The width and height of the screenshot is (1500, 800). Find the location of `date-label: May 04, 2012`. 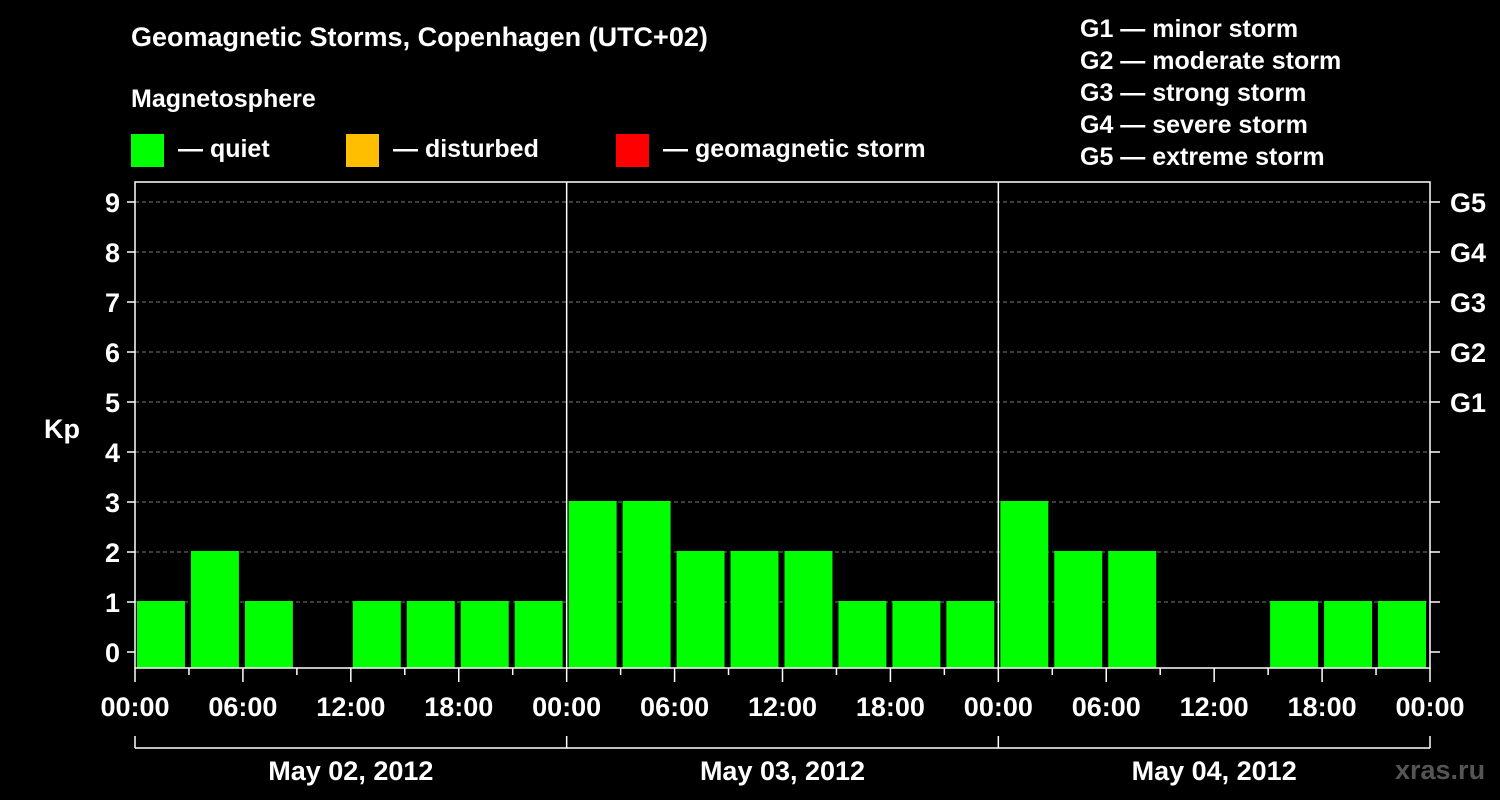

date-label: May 04, 2012 is located at coordinates (1214, 771).